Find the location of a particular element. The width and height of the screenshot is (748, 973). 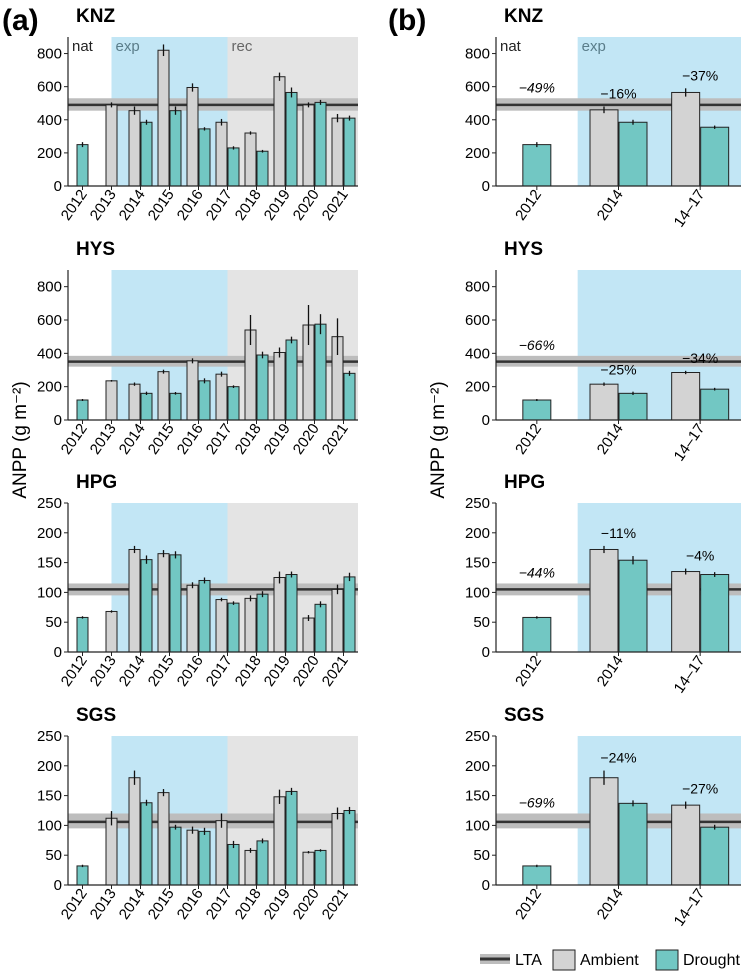

percent-annotation: −25% is located at coordinates (618, 370).